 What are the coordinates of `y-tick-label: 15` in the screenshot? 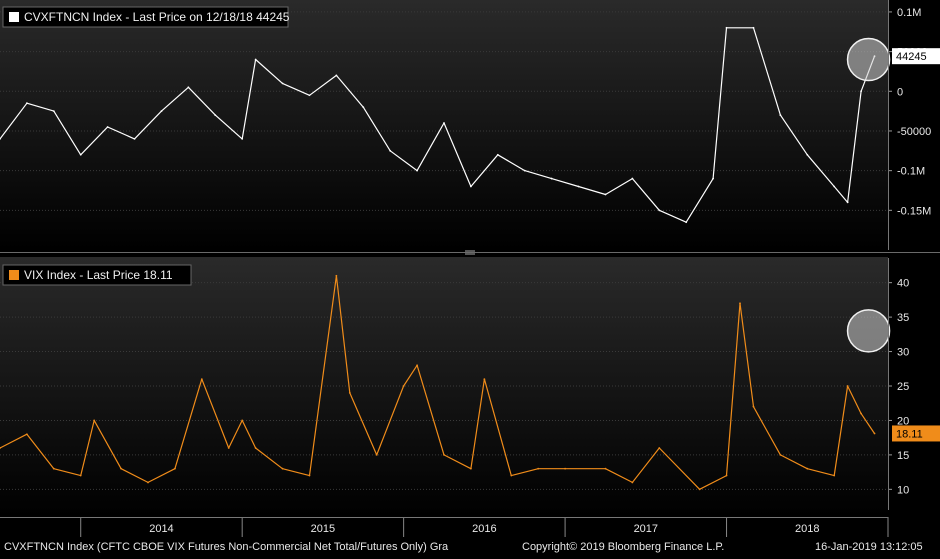 It's located at (903, 456).